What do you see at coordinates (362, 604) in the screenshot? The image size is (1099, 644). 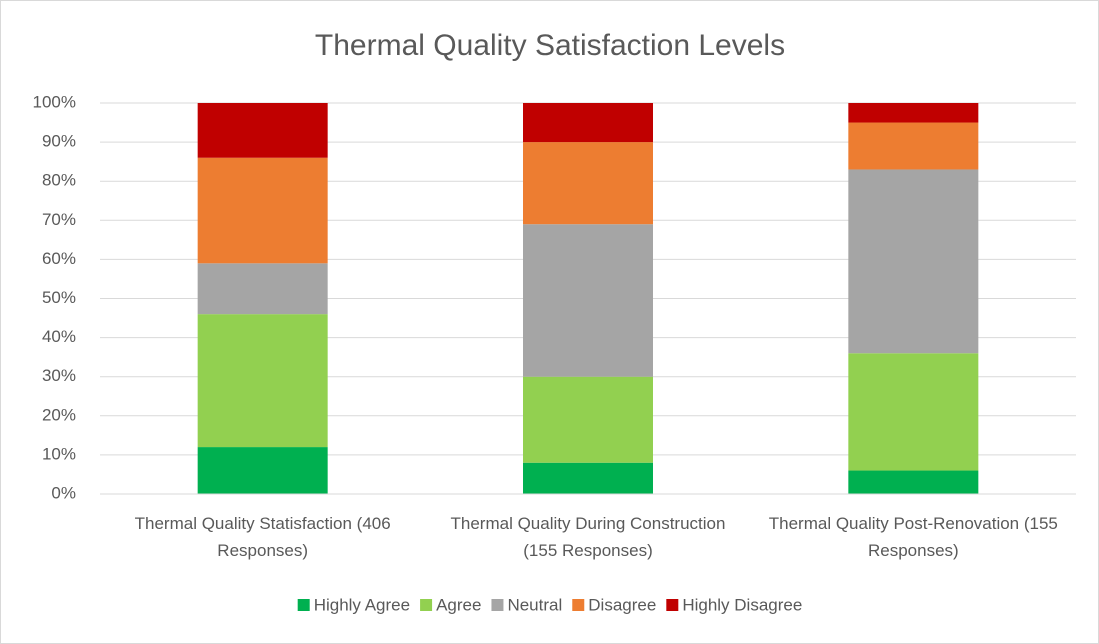 I see `legend-label: Highly Agree` at bounding box center [362, 604].